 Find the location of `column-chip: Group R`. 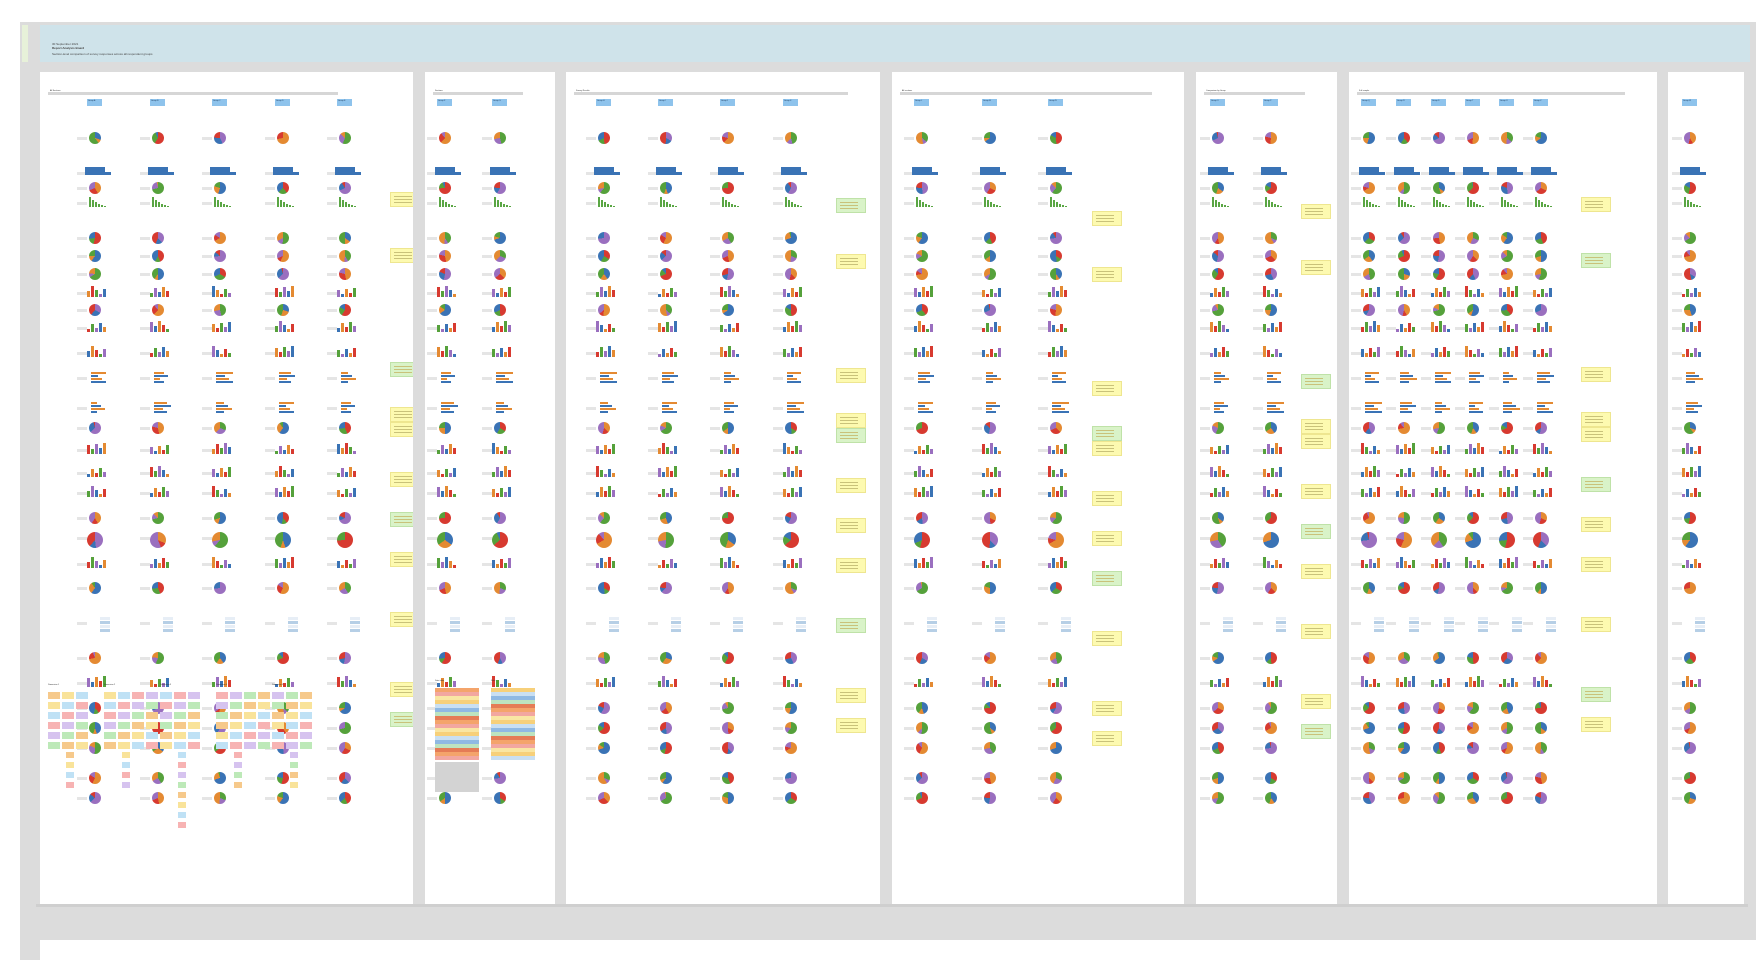

column-chip: Group R is located at coordinates (1403, 102).